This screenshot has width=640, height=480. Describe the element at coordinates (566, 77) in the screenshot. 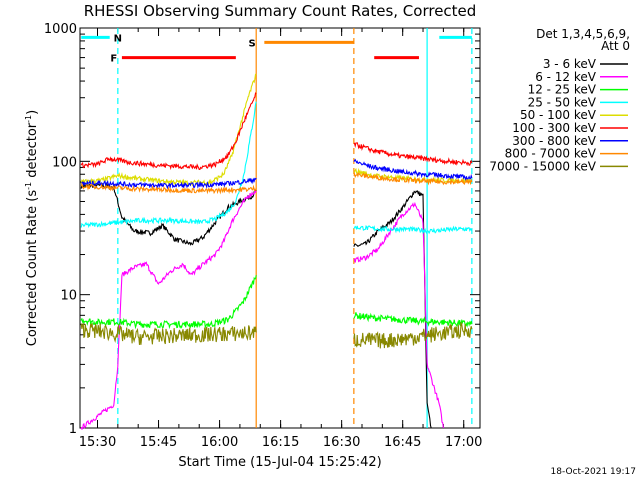

I see `legend-entry-label: 6 - 12 keV` at that location.